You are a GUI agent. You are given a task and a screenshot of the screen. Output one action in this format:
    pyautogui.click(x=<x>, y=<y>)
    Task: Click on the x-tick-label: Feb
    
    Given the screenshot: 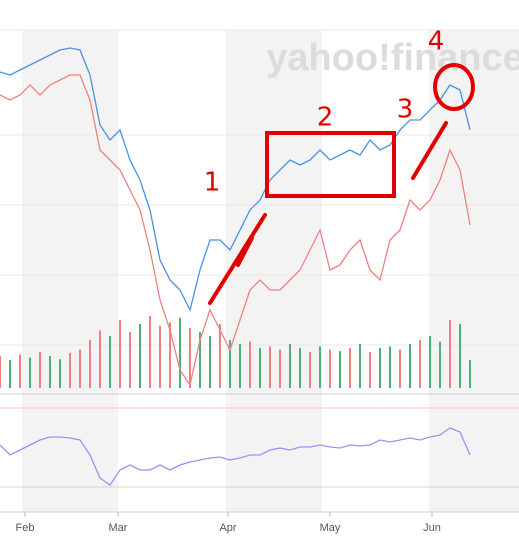 What is the action you would take?
    pyautogui.click(x=25, y=528)
    